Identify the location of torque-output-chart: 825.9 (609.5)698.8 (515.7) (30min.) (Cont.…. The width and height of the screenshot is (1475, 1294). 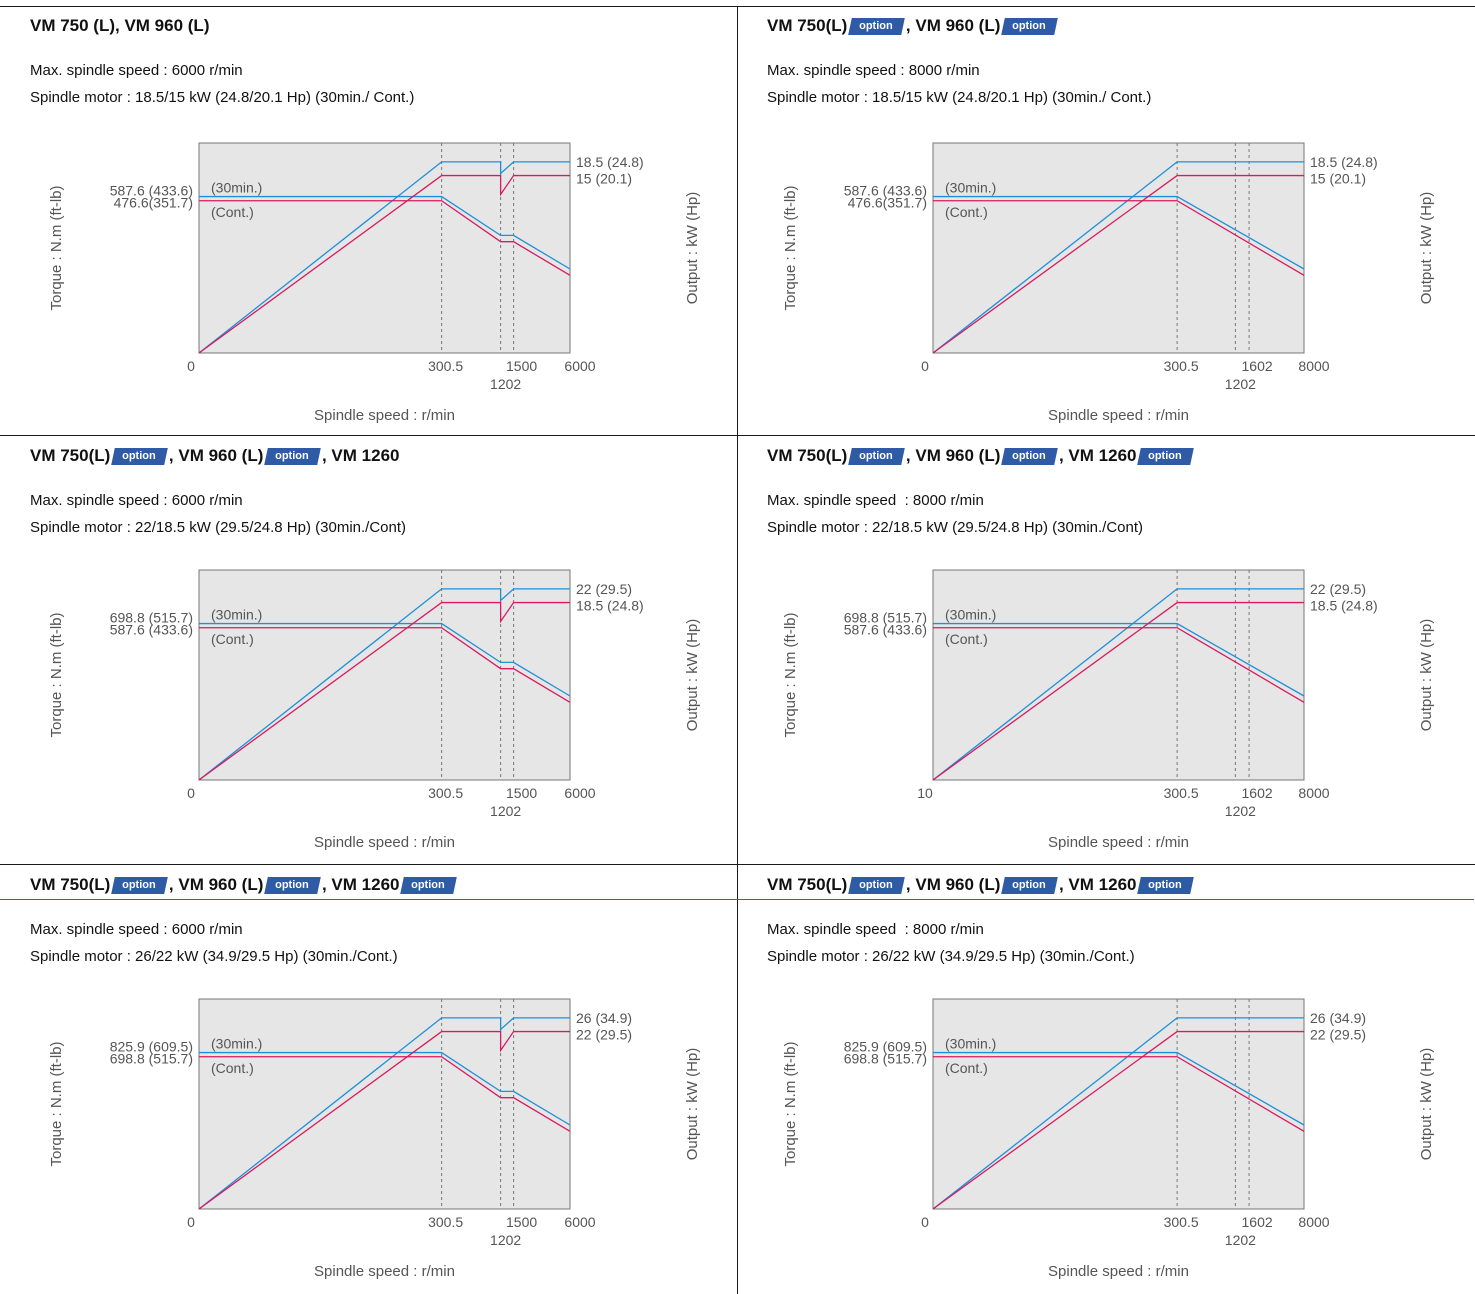
(1108, 1139).